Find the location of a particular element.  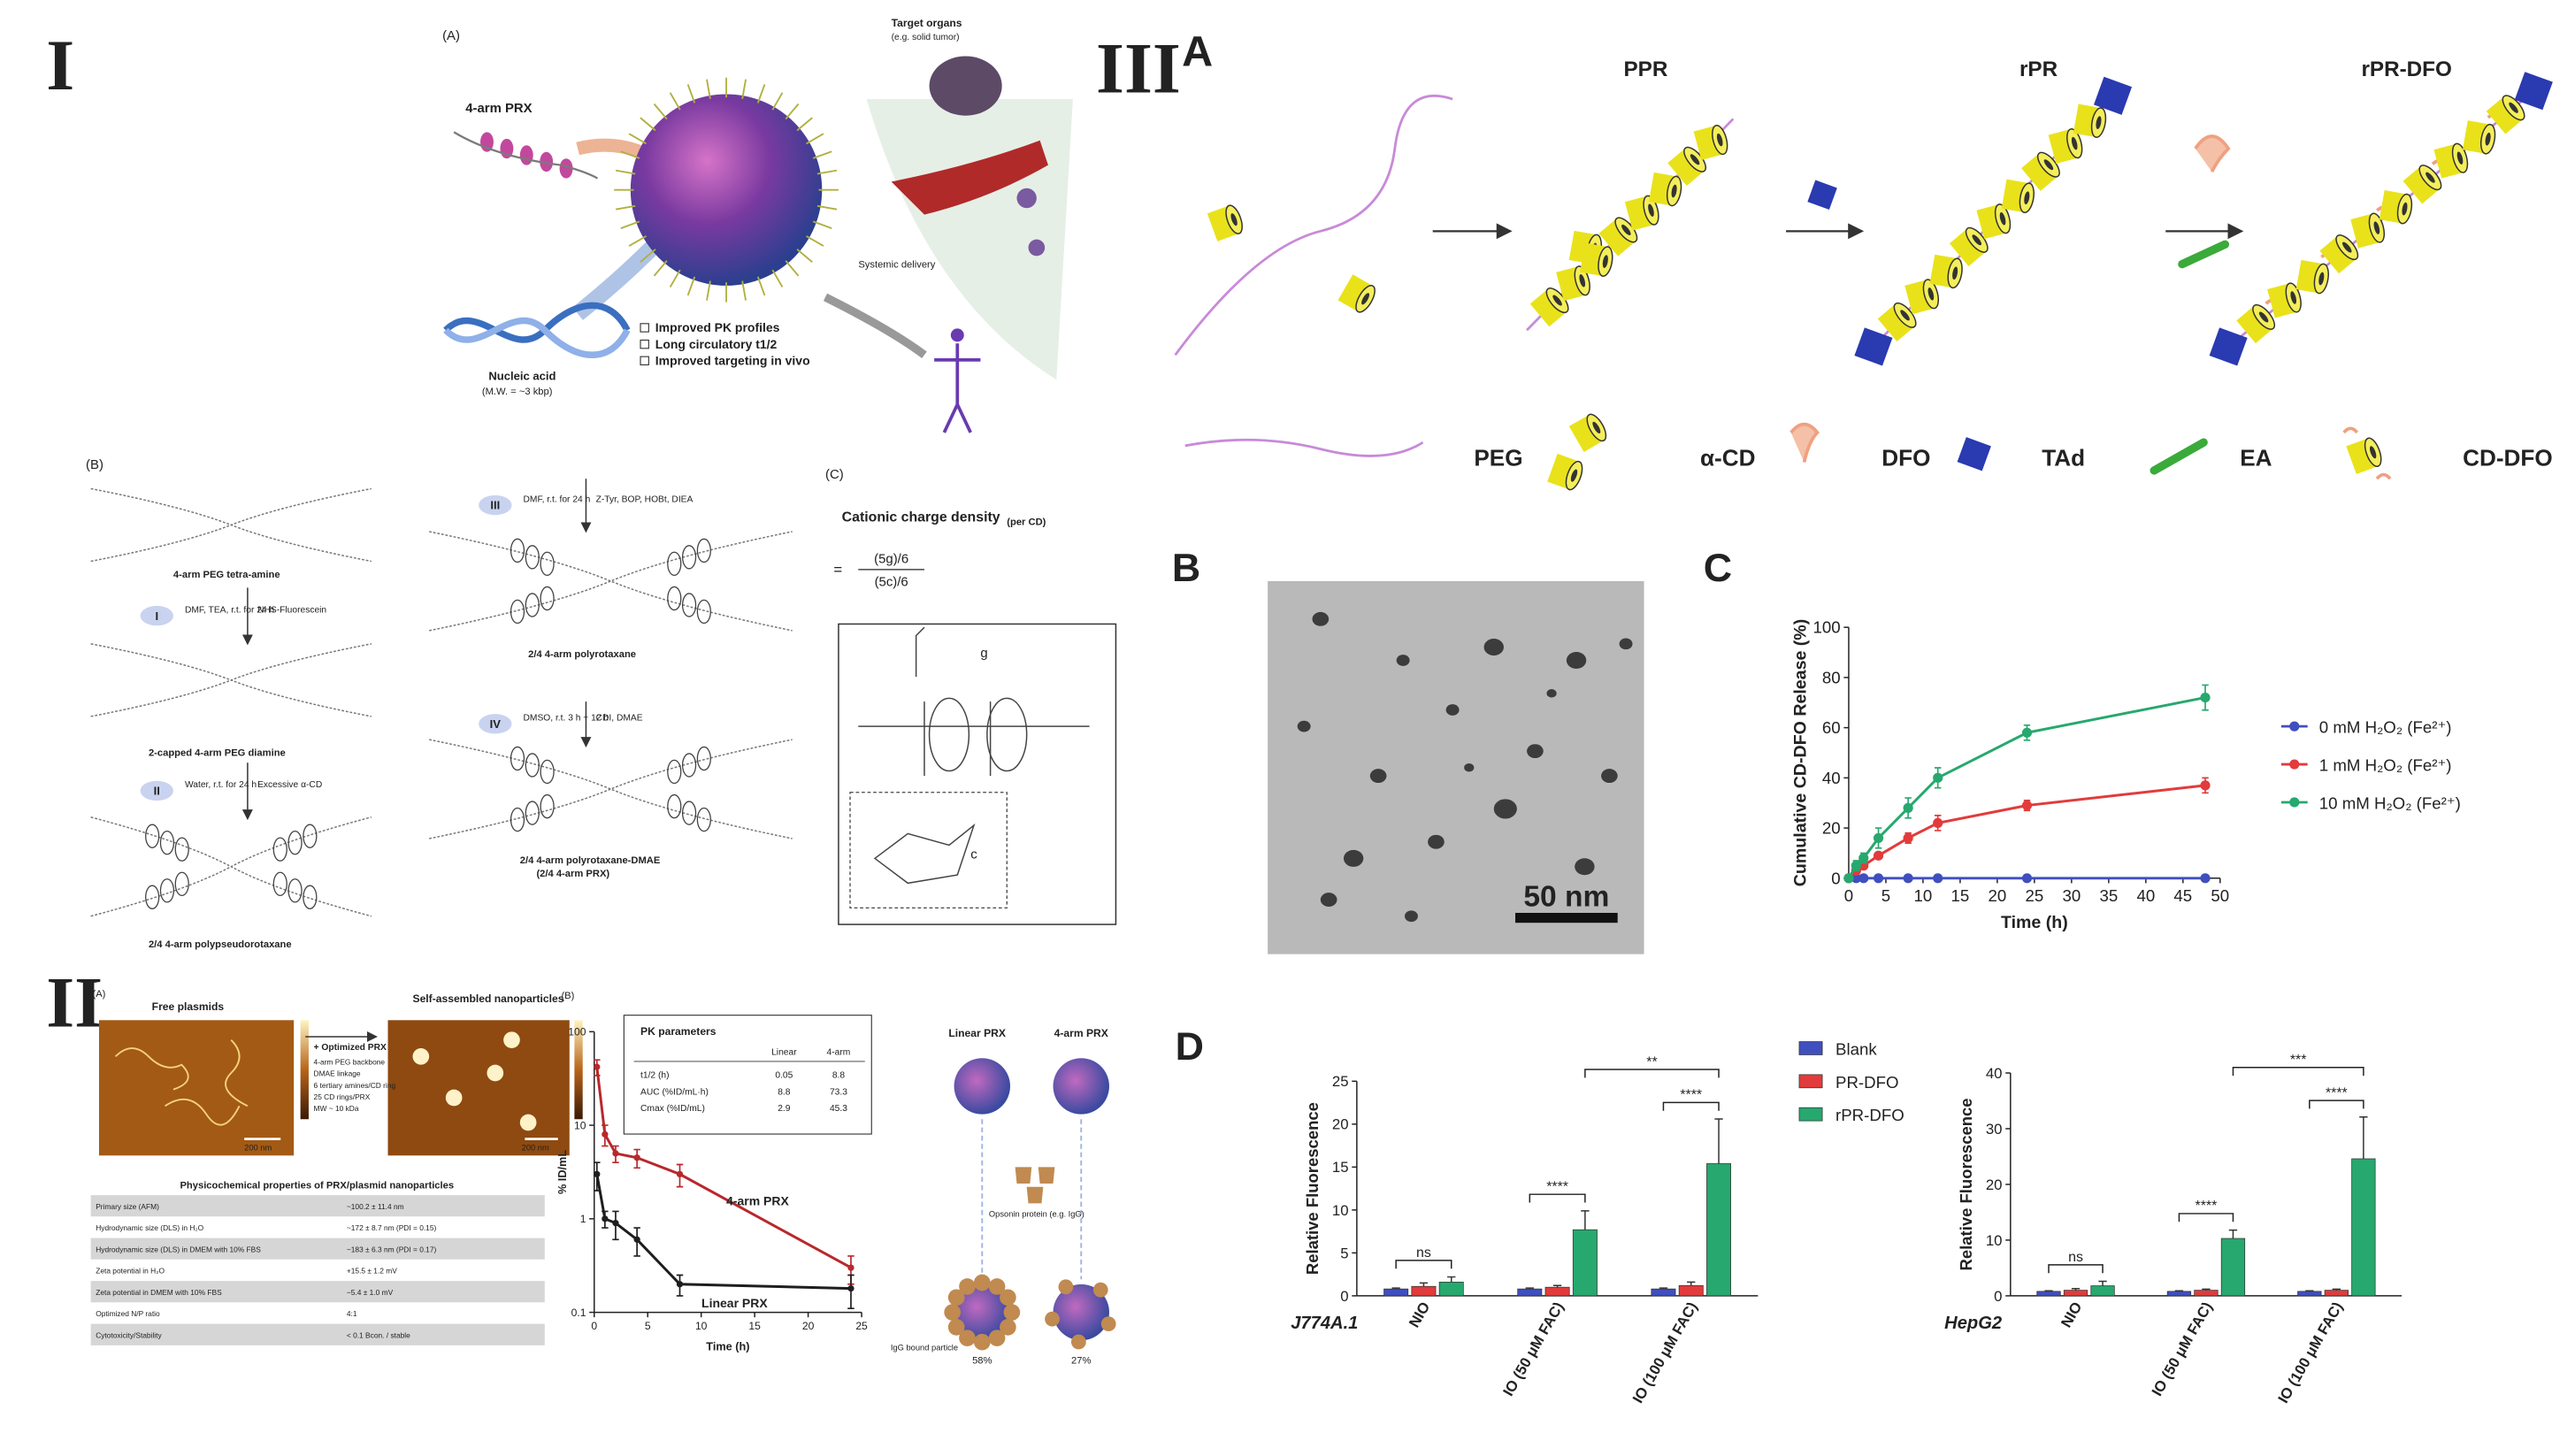

afm-colorbar is located at coordinates (304, 1070).